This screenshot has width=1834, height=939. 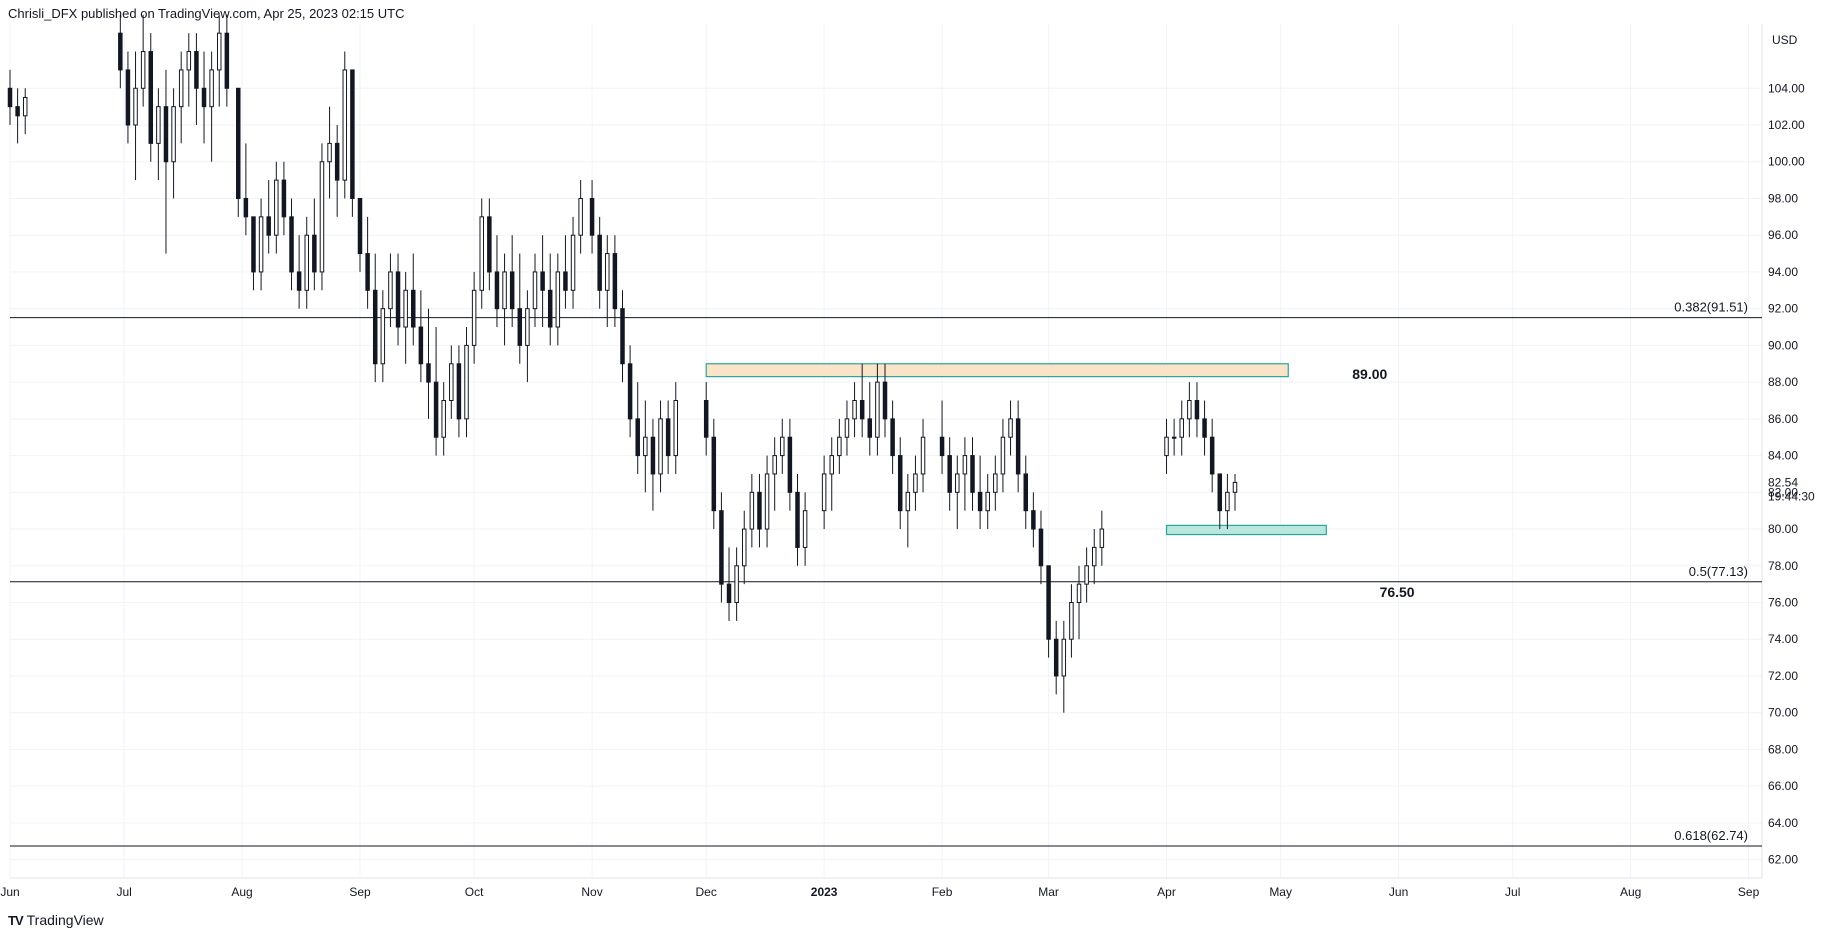 What do you see at coordinates (65, 920) in the screenshot?
I see `footer-brand: TradingView` at bounding box center [65, 920].